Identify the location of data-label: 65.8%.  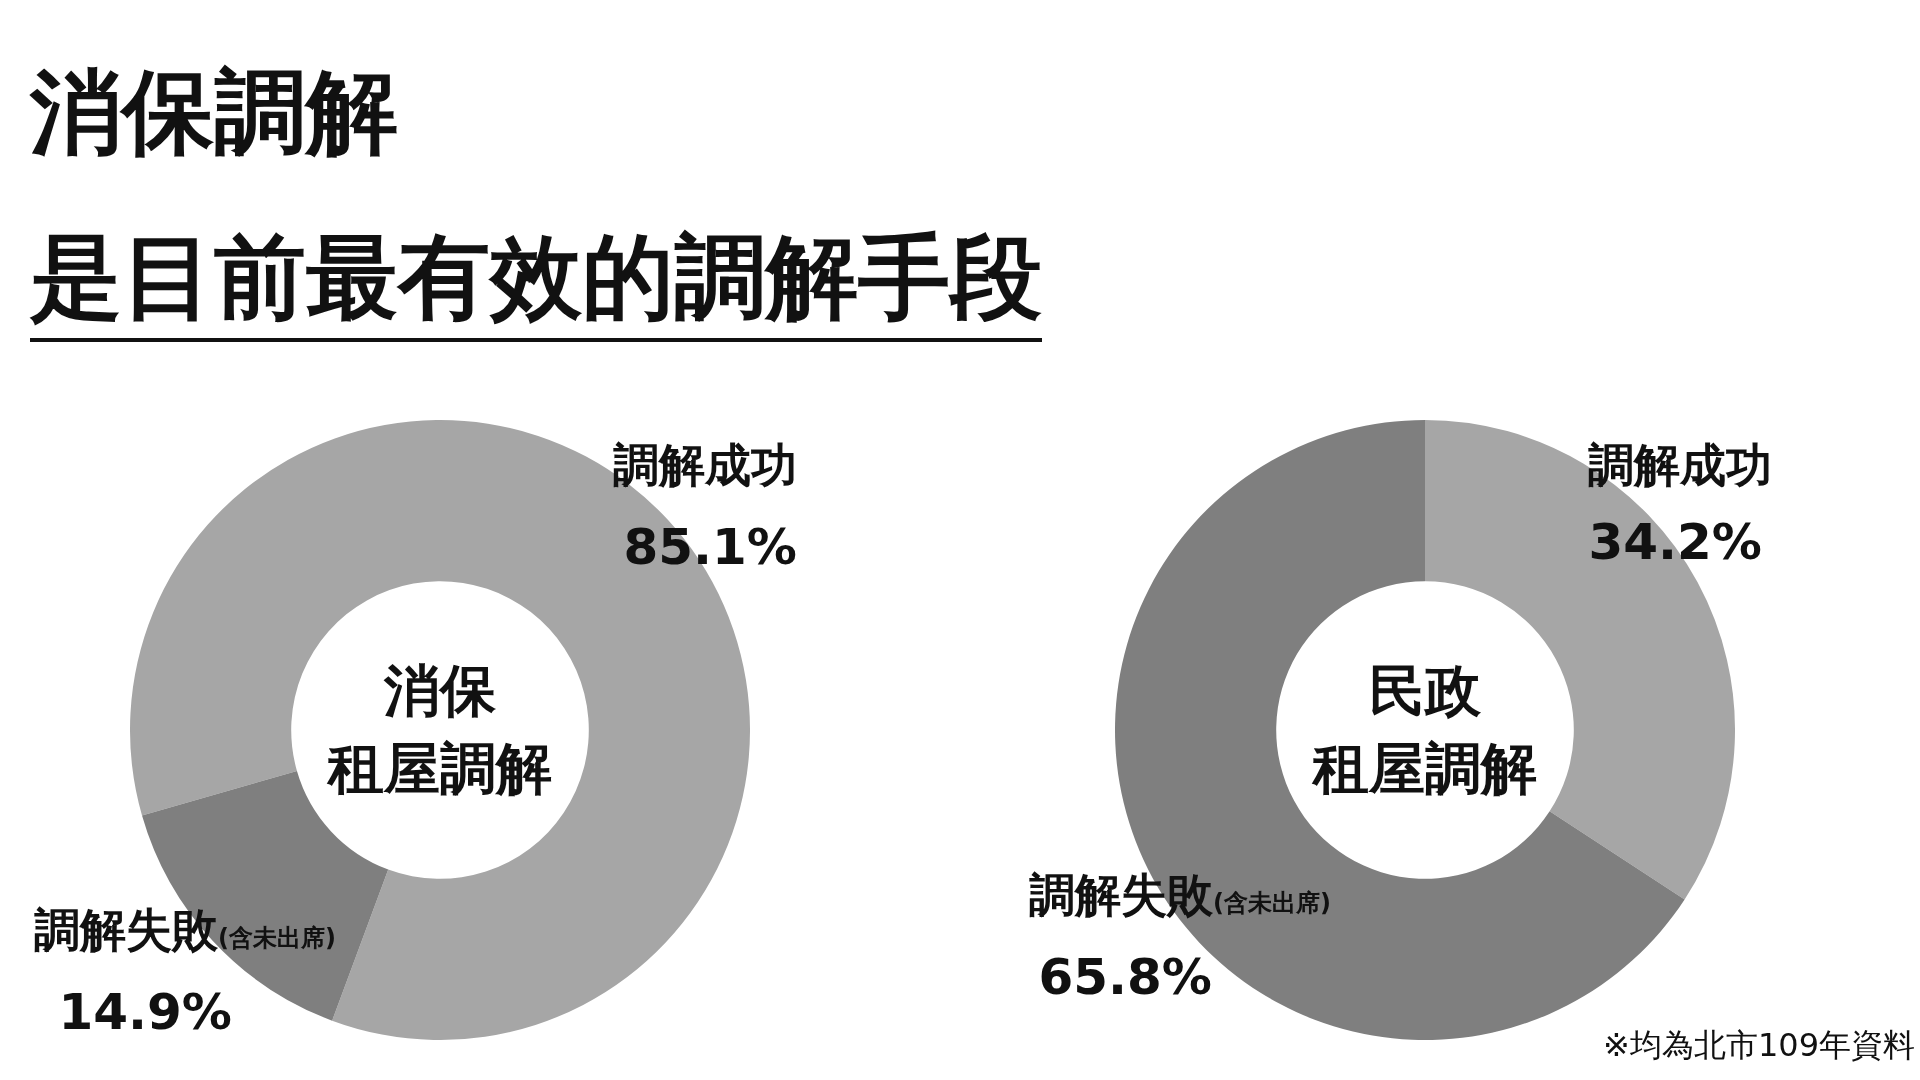
(1125, 977).